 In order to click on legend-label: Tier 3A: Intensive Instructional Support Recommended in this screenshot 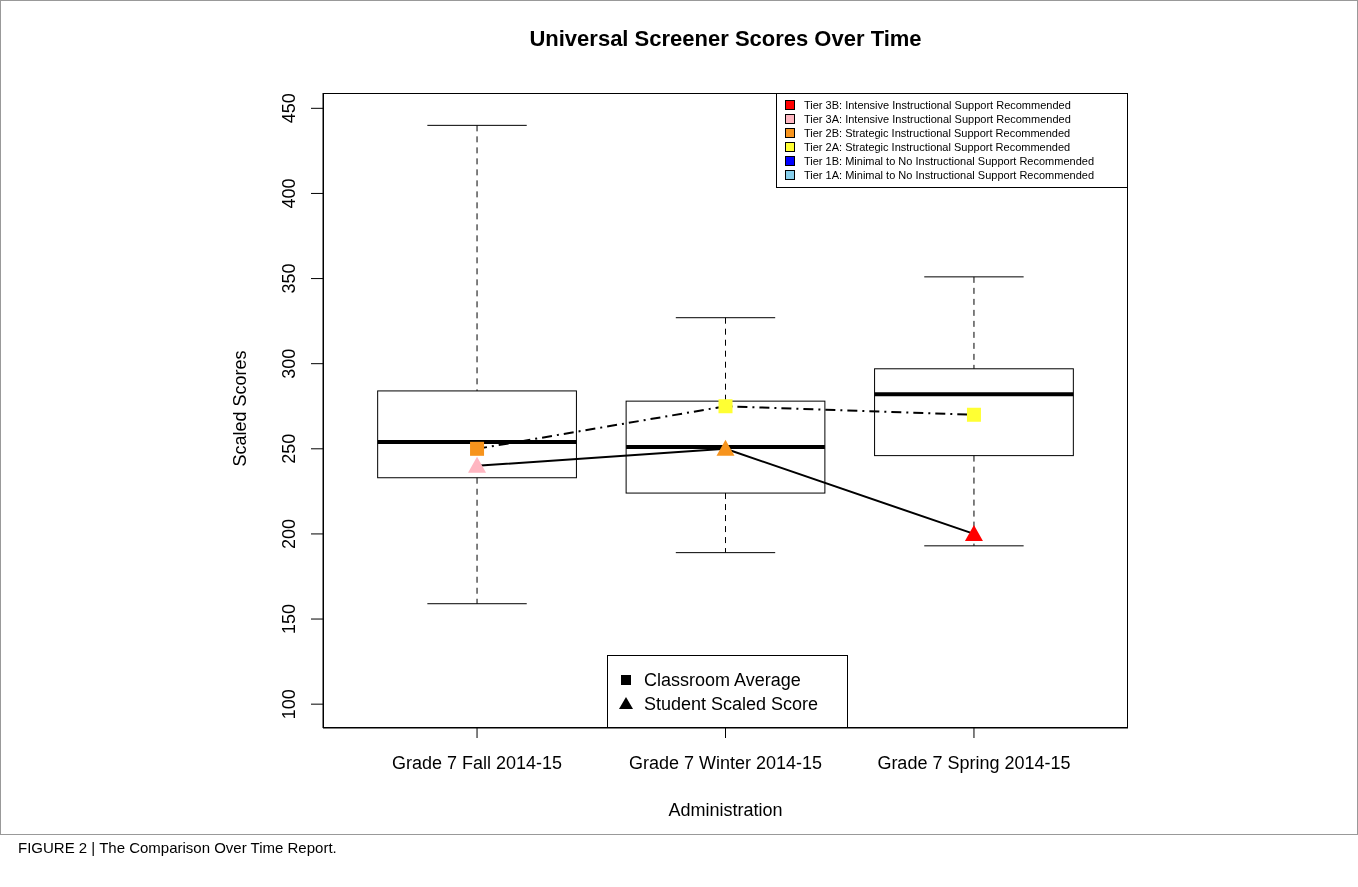, I will do `click(937, 119)`.